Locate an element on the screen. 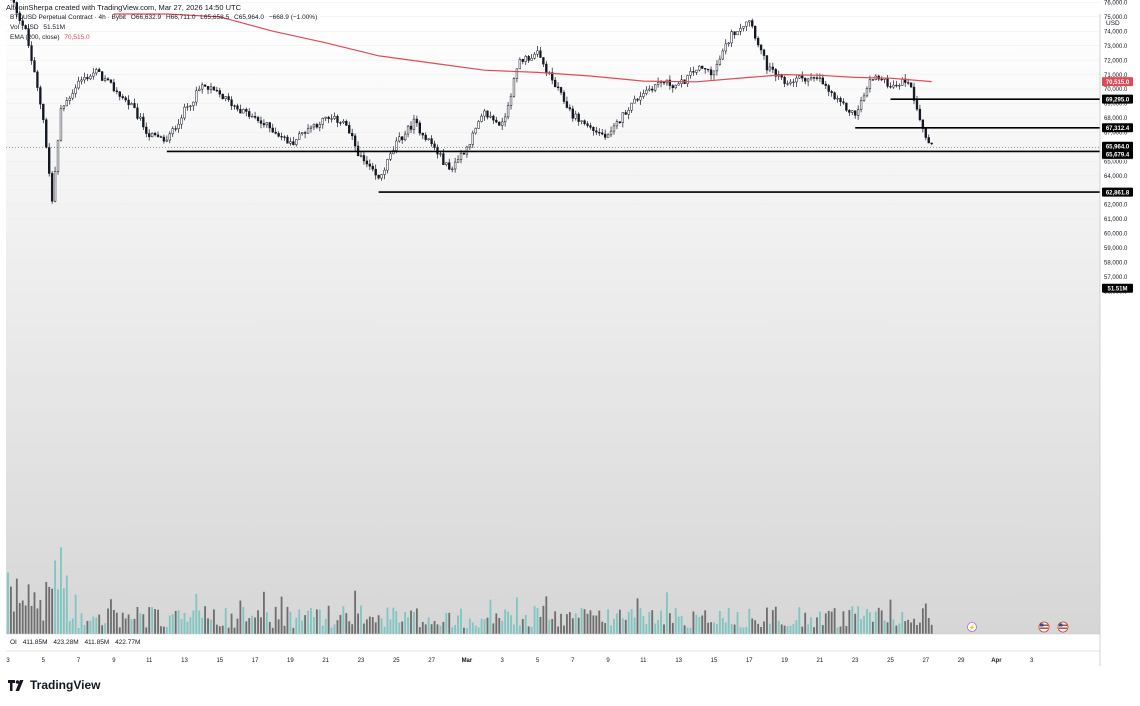 The width and height of the screenshot is (1140, 706). ema-legend: EMA (200, close) 70,515.0 is located at coordinates (51, 37).